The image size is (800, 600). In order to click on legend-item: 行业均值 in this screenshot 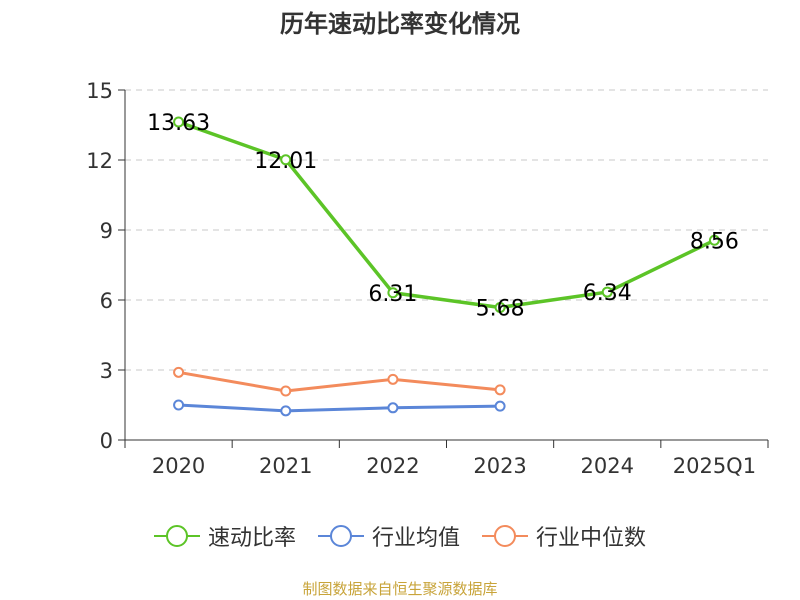, I will do `click(388, 536)`.